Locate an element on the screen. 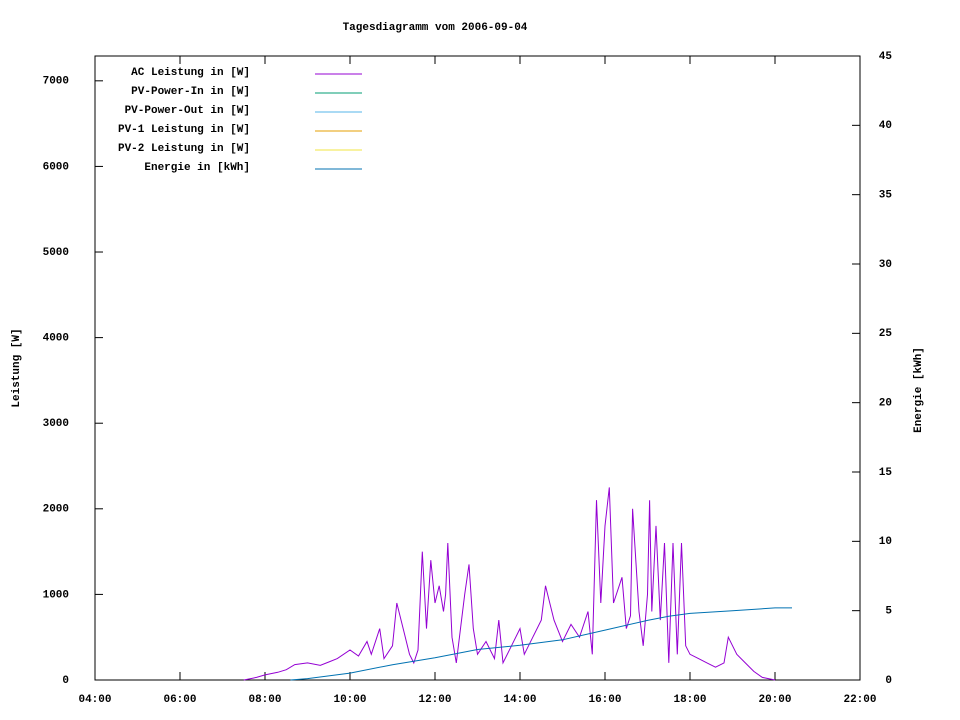 This screenshot has width=960, height=720. x-tick-label: 20:00 is located at coordinates (774, 700).